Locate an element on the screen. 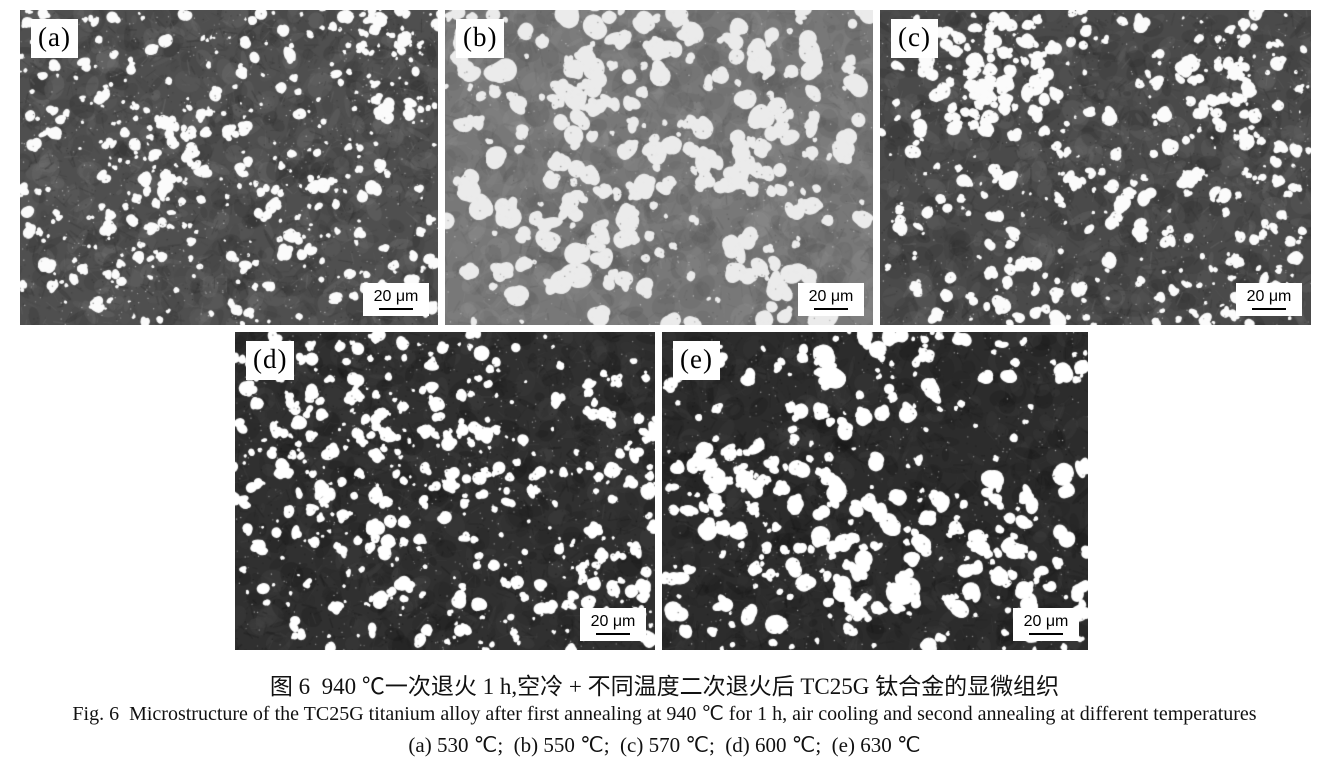 This screenshot has width=1329, height=765. scale-bar-text-a: 20 μm is located at coordinates (396, 296).